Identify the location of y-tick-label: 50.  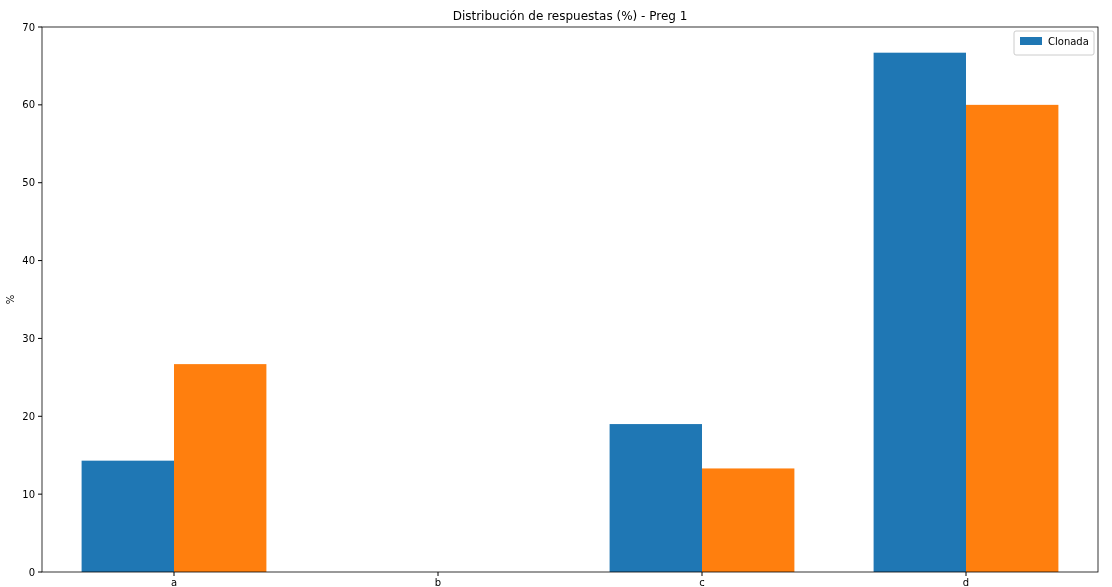
(28, 183).